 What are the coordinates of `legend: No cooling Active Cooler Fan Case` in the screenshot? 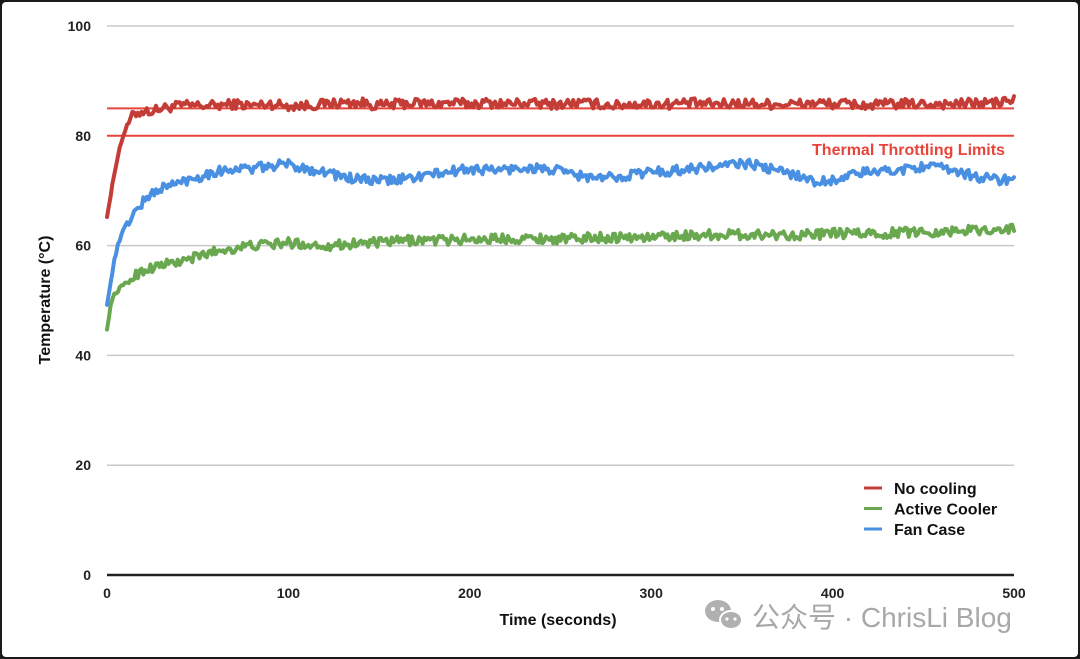 It's located at (930, 510).